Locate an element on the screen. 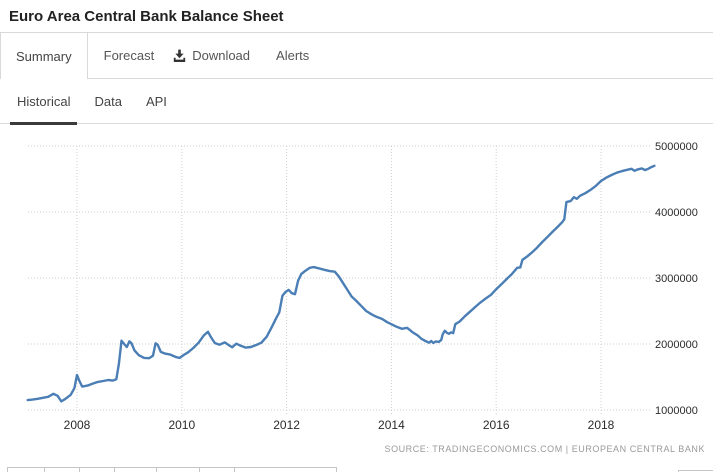  partial-table-right is located at coordinates (695, 471).